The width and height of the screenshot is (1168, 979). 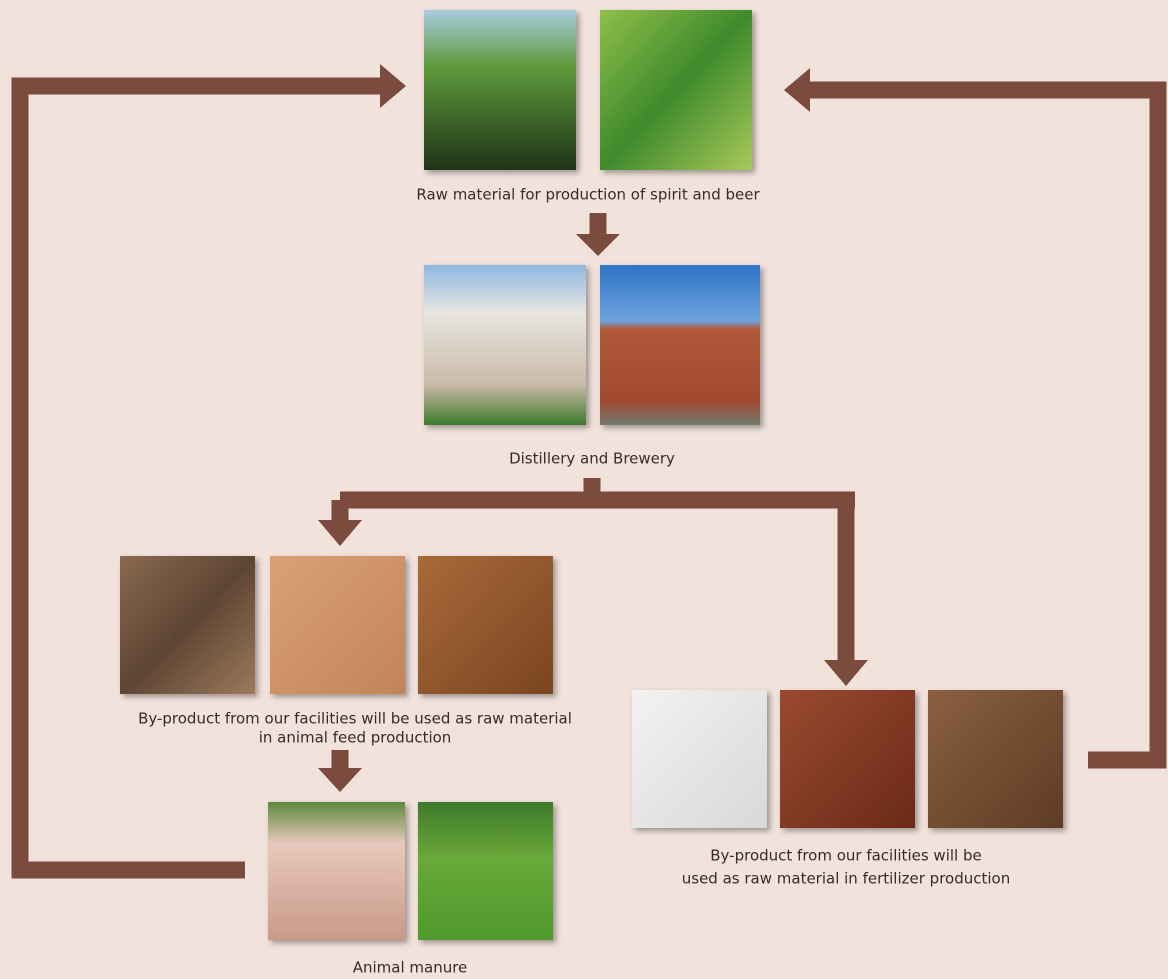 I want to click on photo-brewery, so click(x=680, y=345).